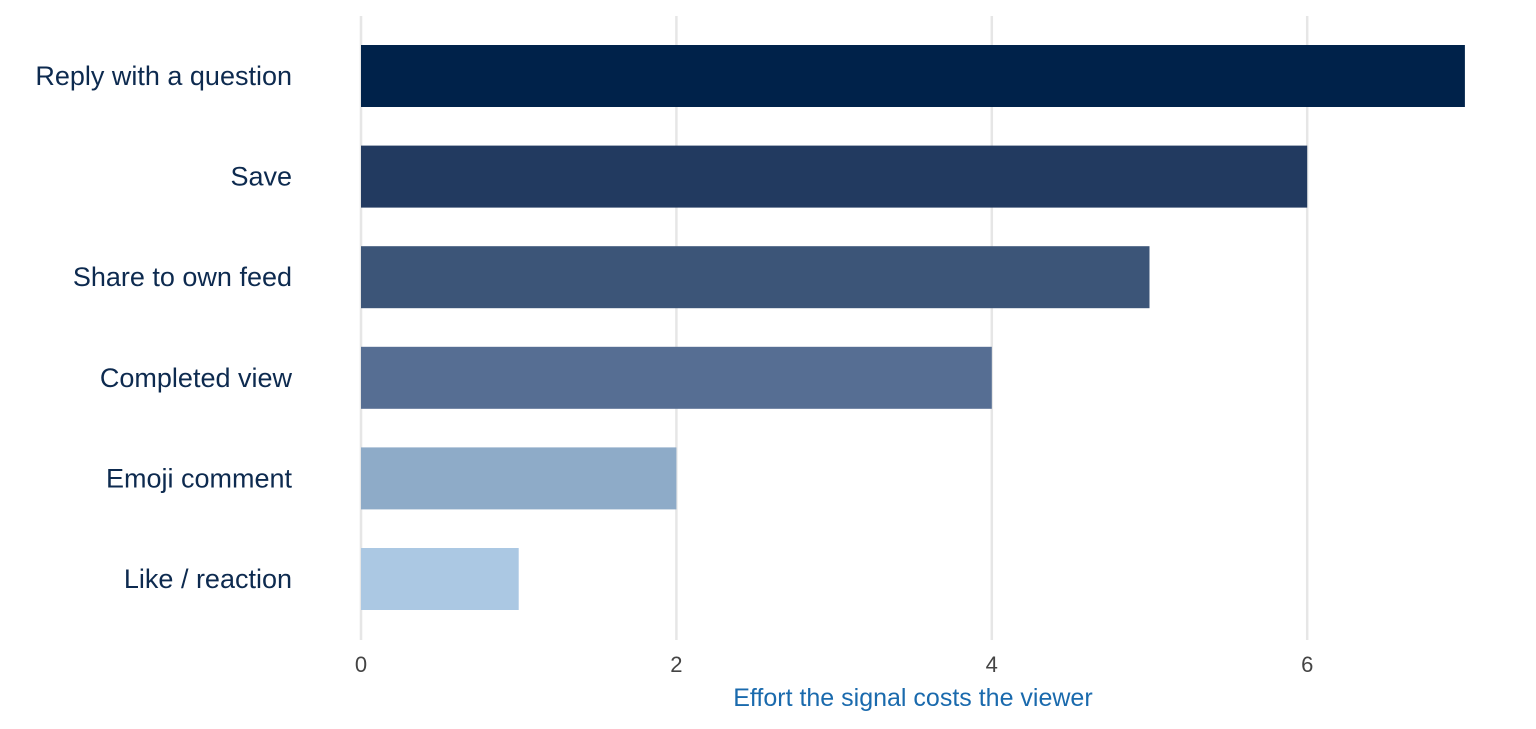 The image size is (1536, 729). What do you see at coordinates (182, 277) in the screenshot?
I see `category-label-3: Share to own feed` at bounding box center [182, 277].